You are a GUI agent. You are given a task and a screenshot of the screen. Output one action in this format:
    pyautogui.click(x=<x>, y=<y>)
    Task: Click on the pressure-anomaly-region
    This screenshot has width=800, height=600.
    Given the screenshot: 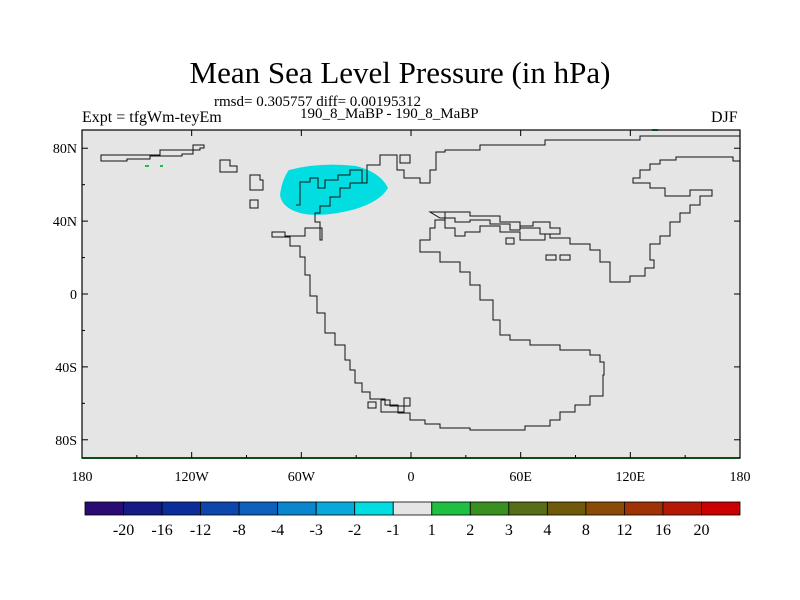 What is the action you would take?
    pyautogui.click(x=334, y=189)
    